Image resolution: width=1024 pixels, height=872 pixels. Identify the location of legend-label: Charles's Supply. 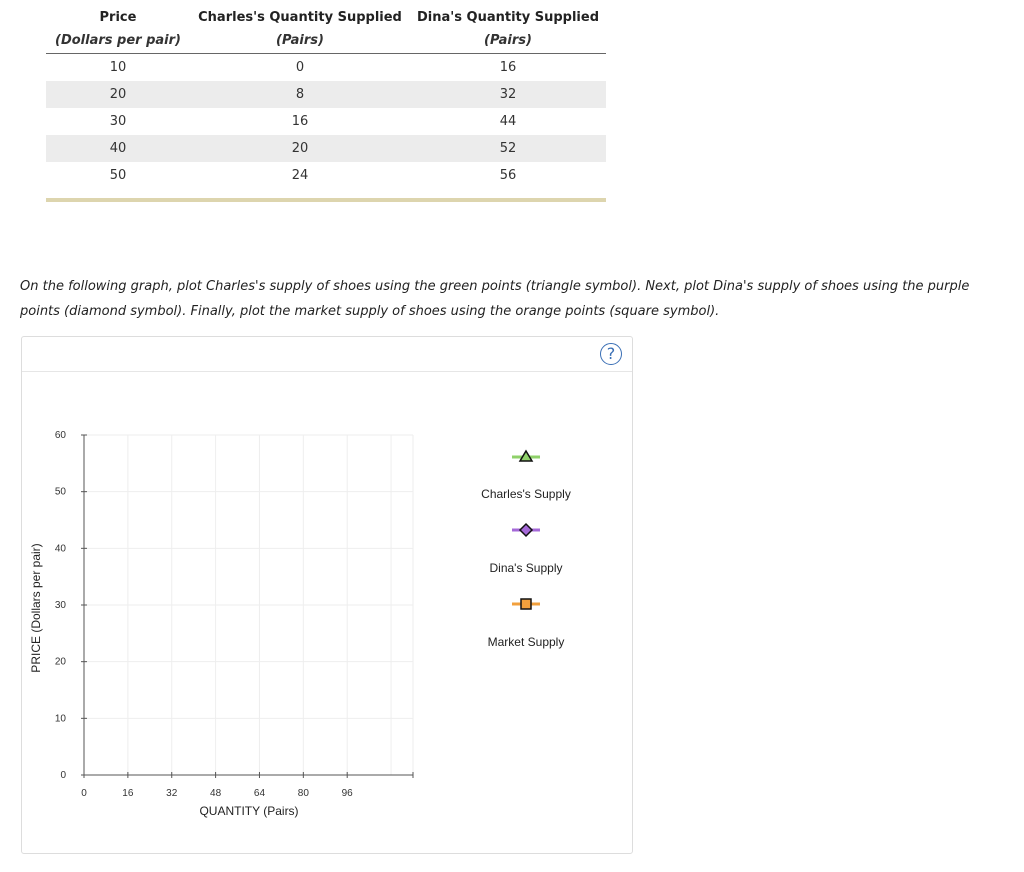
(526, 494).